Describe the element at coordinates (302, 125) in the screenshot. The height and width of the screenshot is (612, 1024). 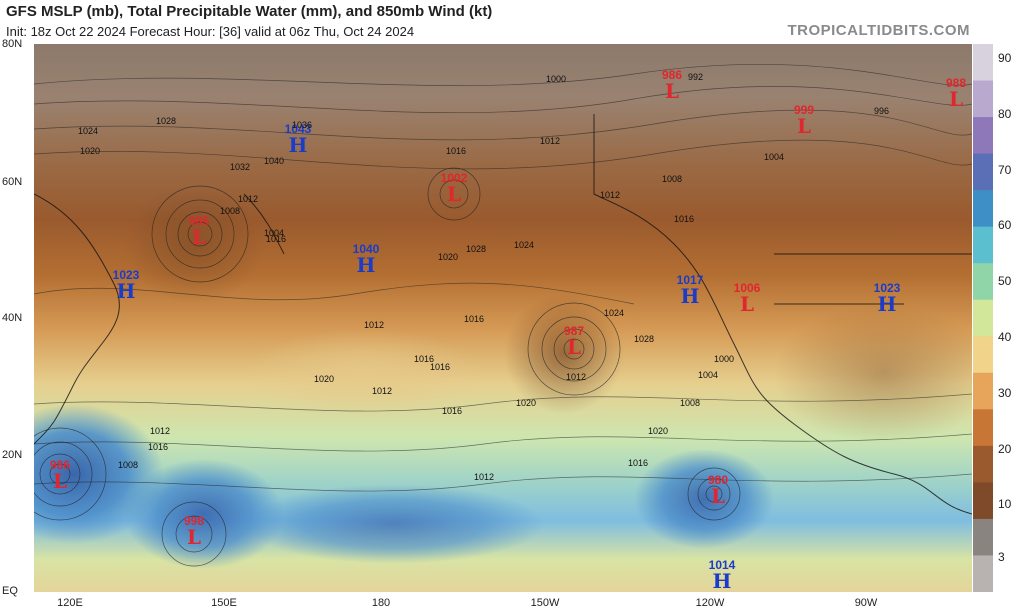
I see `isobar-label: 1036` at that location.